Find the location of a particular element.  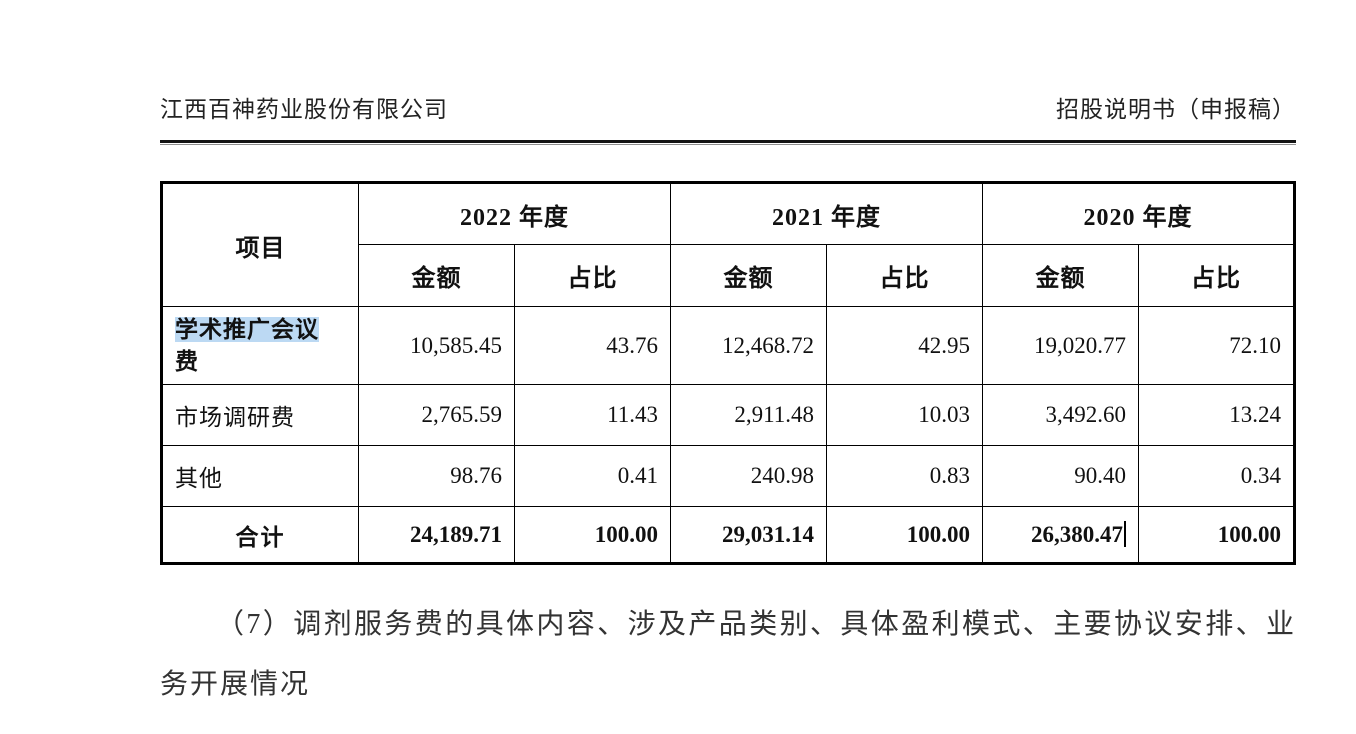

col-header-2020-amount: 金额 is located at coordinates (1060, 275).